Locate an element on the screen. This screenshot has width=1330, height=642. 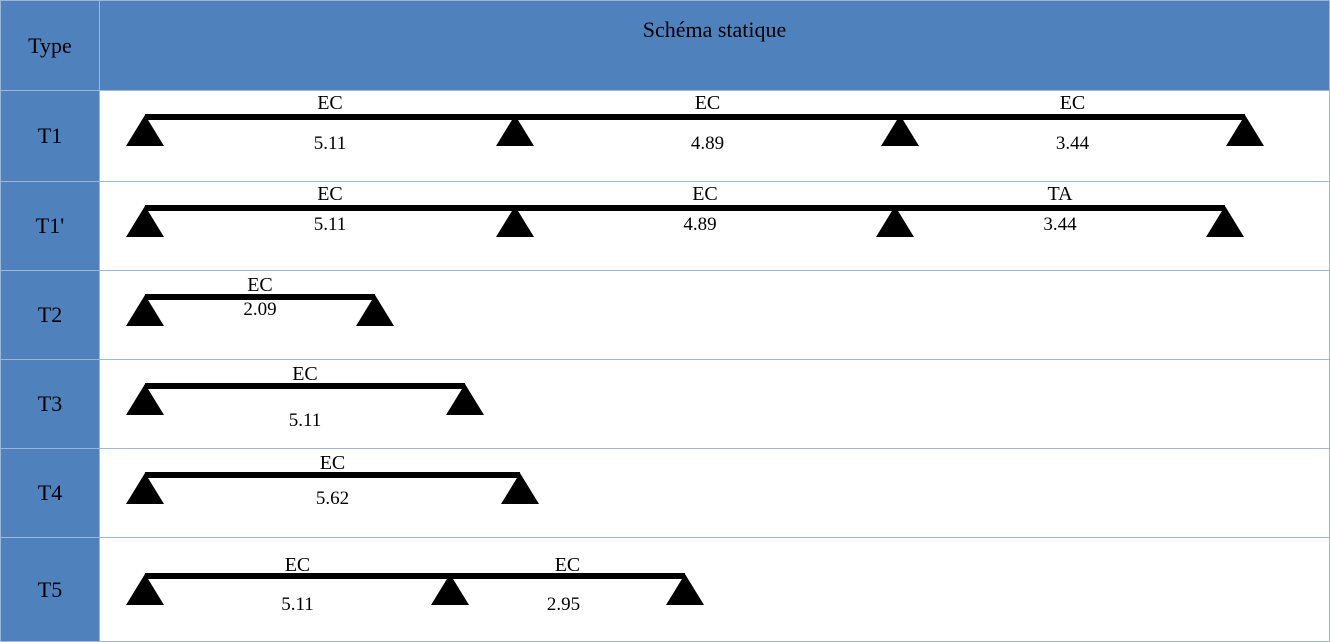
table-row: T4 EC 5.62 is located at coordinates (665, 493).